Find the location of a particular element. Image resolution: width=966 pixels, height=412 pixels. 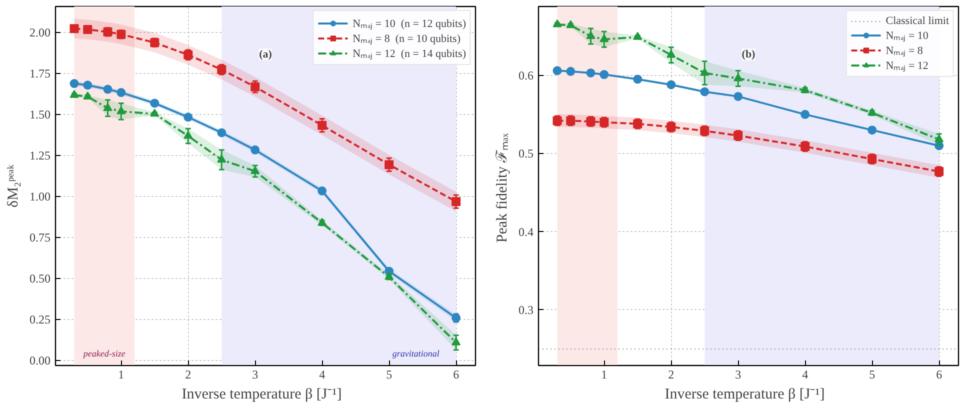

y-tick-label: 2.00 is located at coordinates (40, 33).